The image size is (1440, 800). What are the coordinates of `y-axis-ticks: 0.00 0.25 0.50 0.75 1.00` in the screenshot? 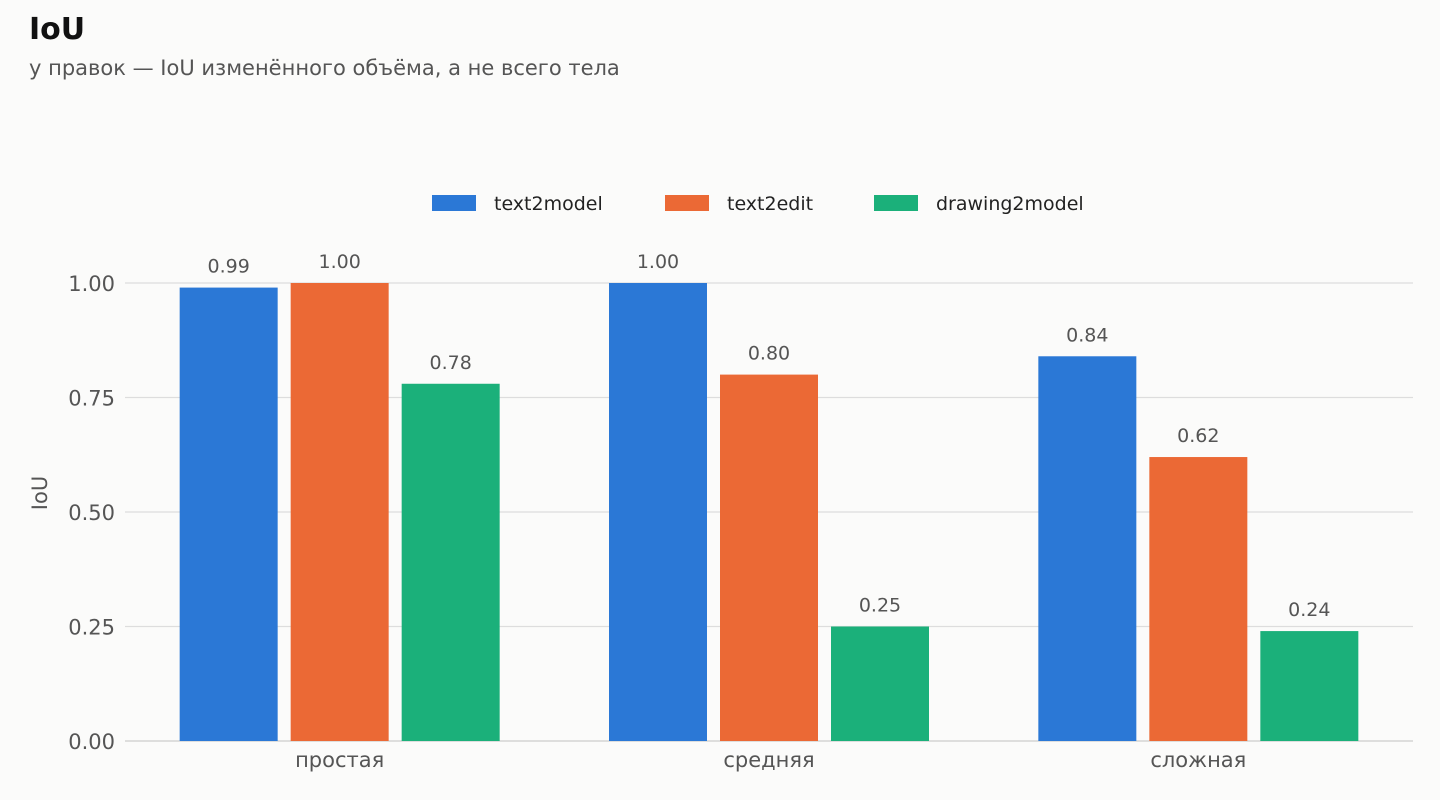 It's located at (91, 513).